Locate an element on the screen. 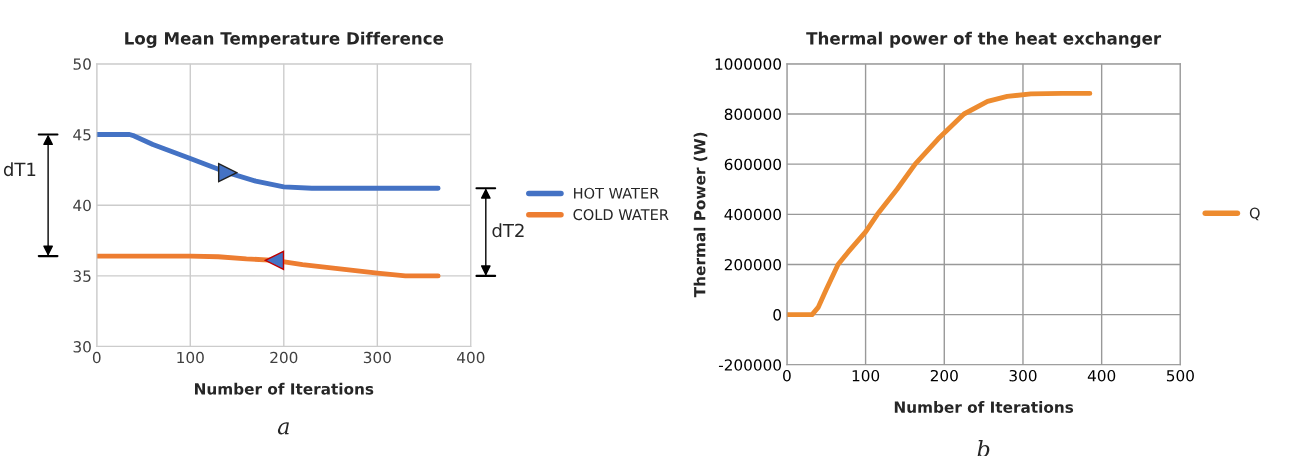  legend-label: COLD WATER is located at coordinates (621, 215).